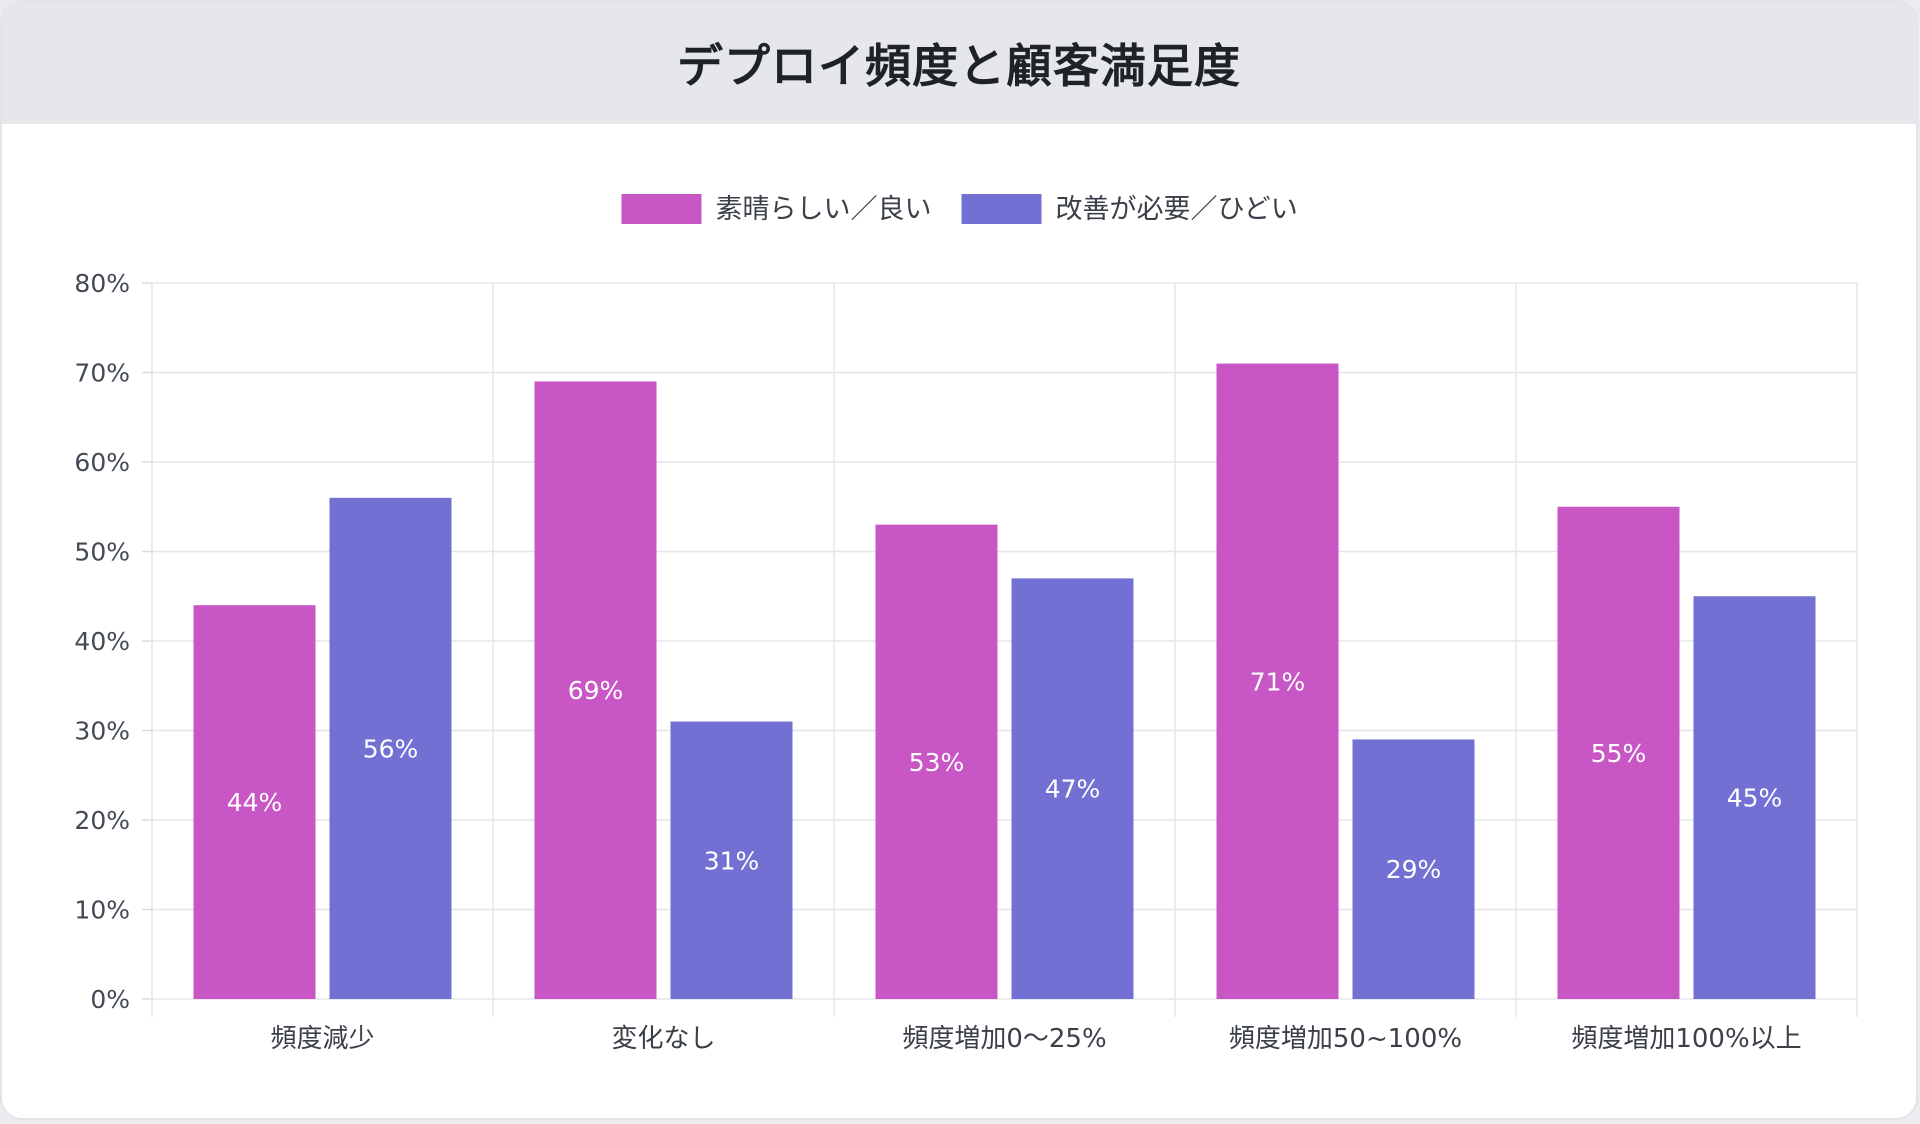  What do you see at coordinates (824, 209) in the screenshot?
I see `legend-label: 素晴らしい／良い` at bounding box center [824, 209].